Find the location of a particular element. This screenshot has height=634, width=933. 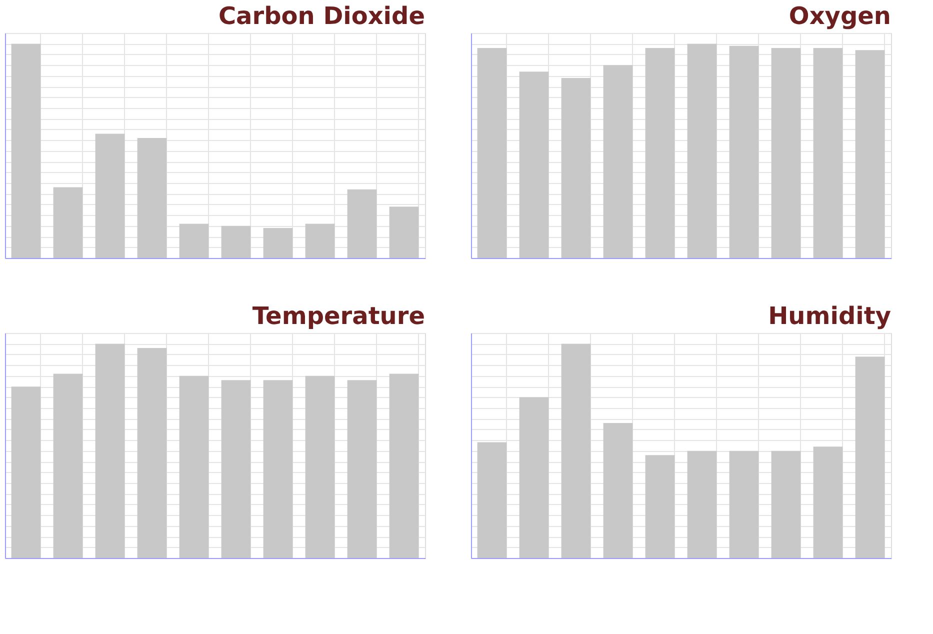

chart-title: Temperature is located at coordinates (338, 316).